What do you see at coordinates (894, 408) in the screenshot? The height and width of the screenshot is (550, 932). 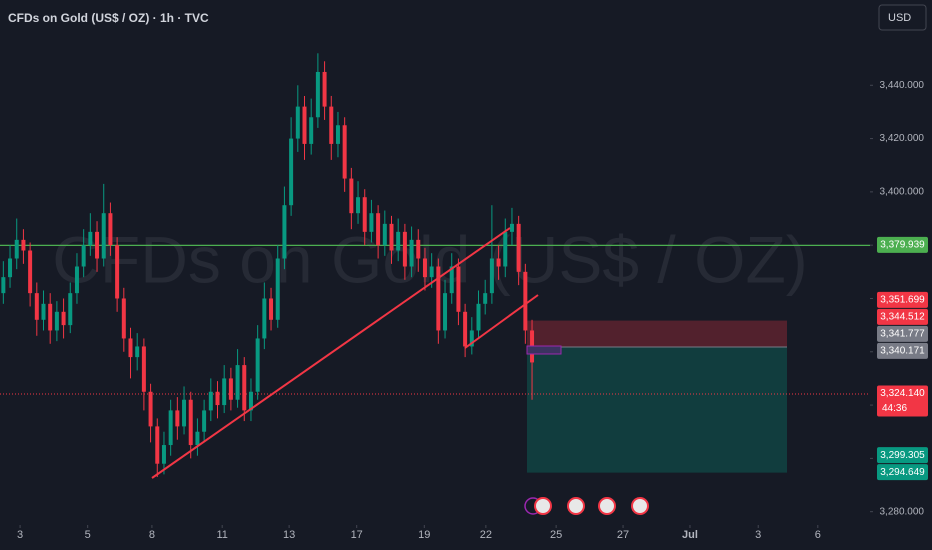 I see `countdown: 44:36` at bounding box center [894, 408].